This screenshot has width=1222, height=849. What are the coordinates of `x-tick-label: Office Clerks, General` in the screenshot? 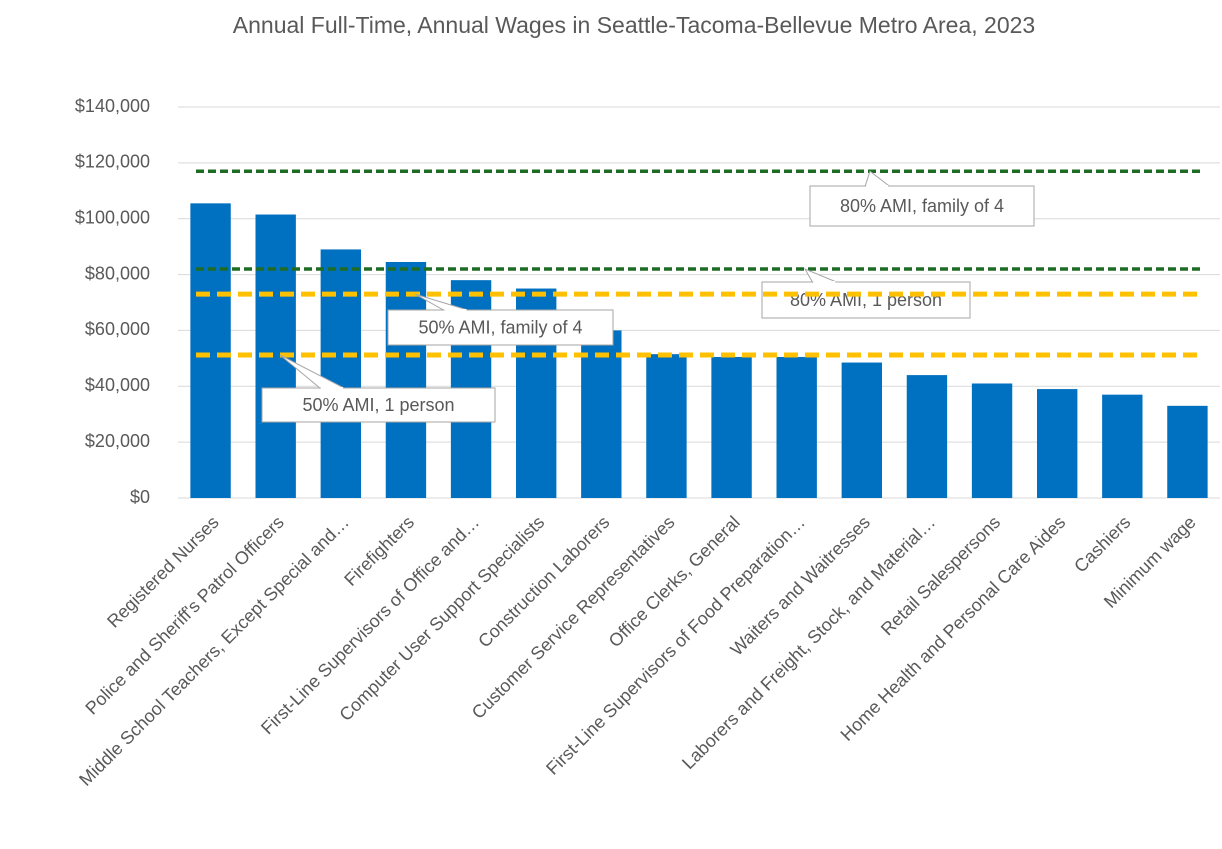 It's located at (674, 581).